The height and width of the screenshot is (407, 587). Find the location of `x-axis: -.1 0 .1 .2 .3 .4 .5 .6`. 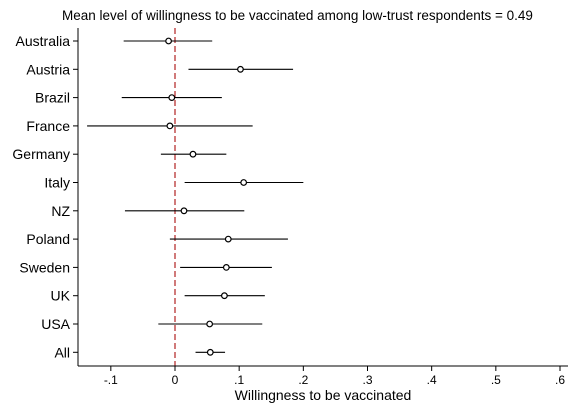

x-axis: -.1 0 .1 .2 .3 .4 .5 .6 is located at coordinates (323, 376).